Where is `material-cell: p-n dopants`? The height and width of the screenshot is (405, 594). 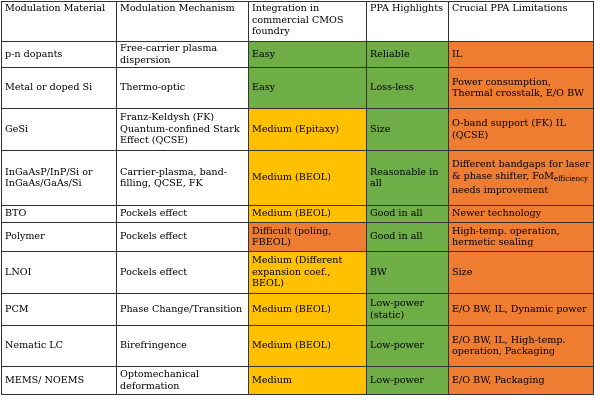
material-cell: p-n dopants is located at coordinates (59, 54).